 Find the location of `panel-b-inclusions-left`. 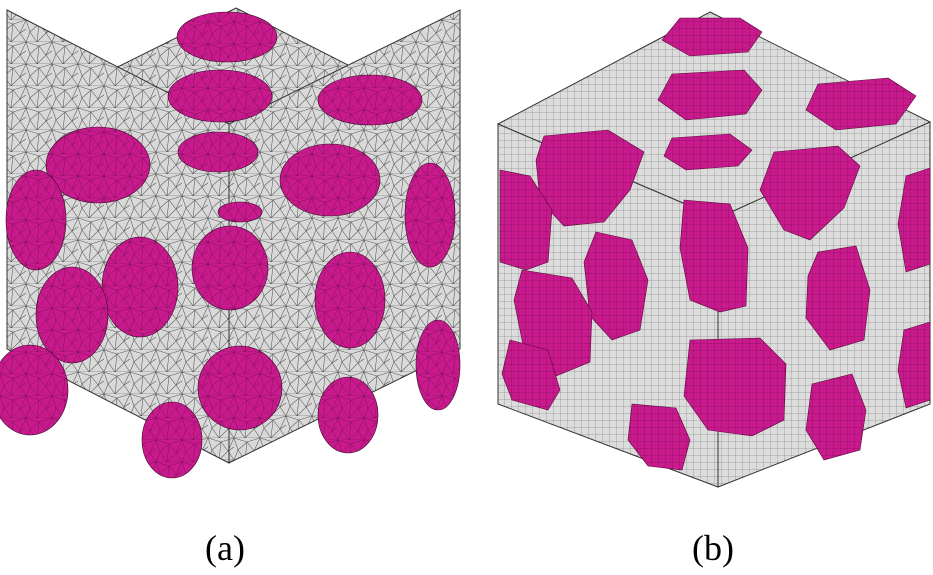

panel-b-inclusions-left is located at coordinates (624, 320).